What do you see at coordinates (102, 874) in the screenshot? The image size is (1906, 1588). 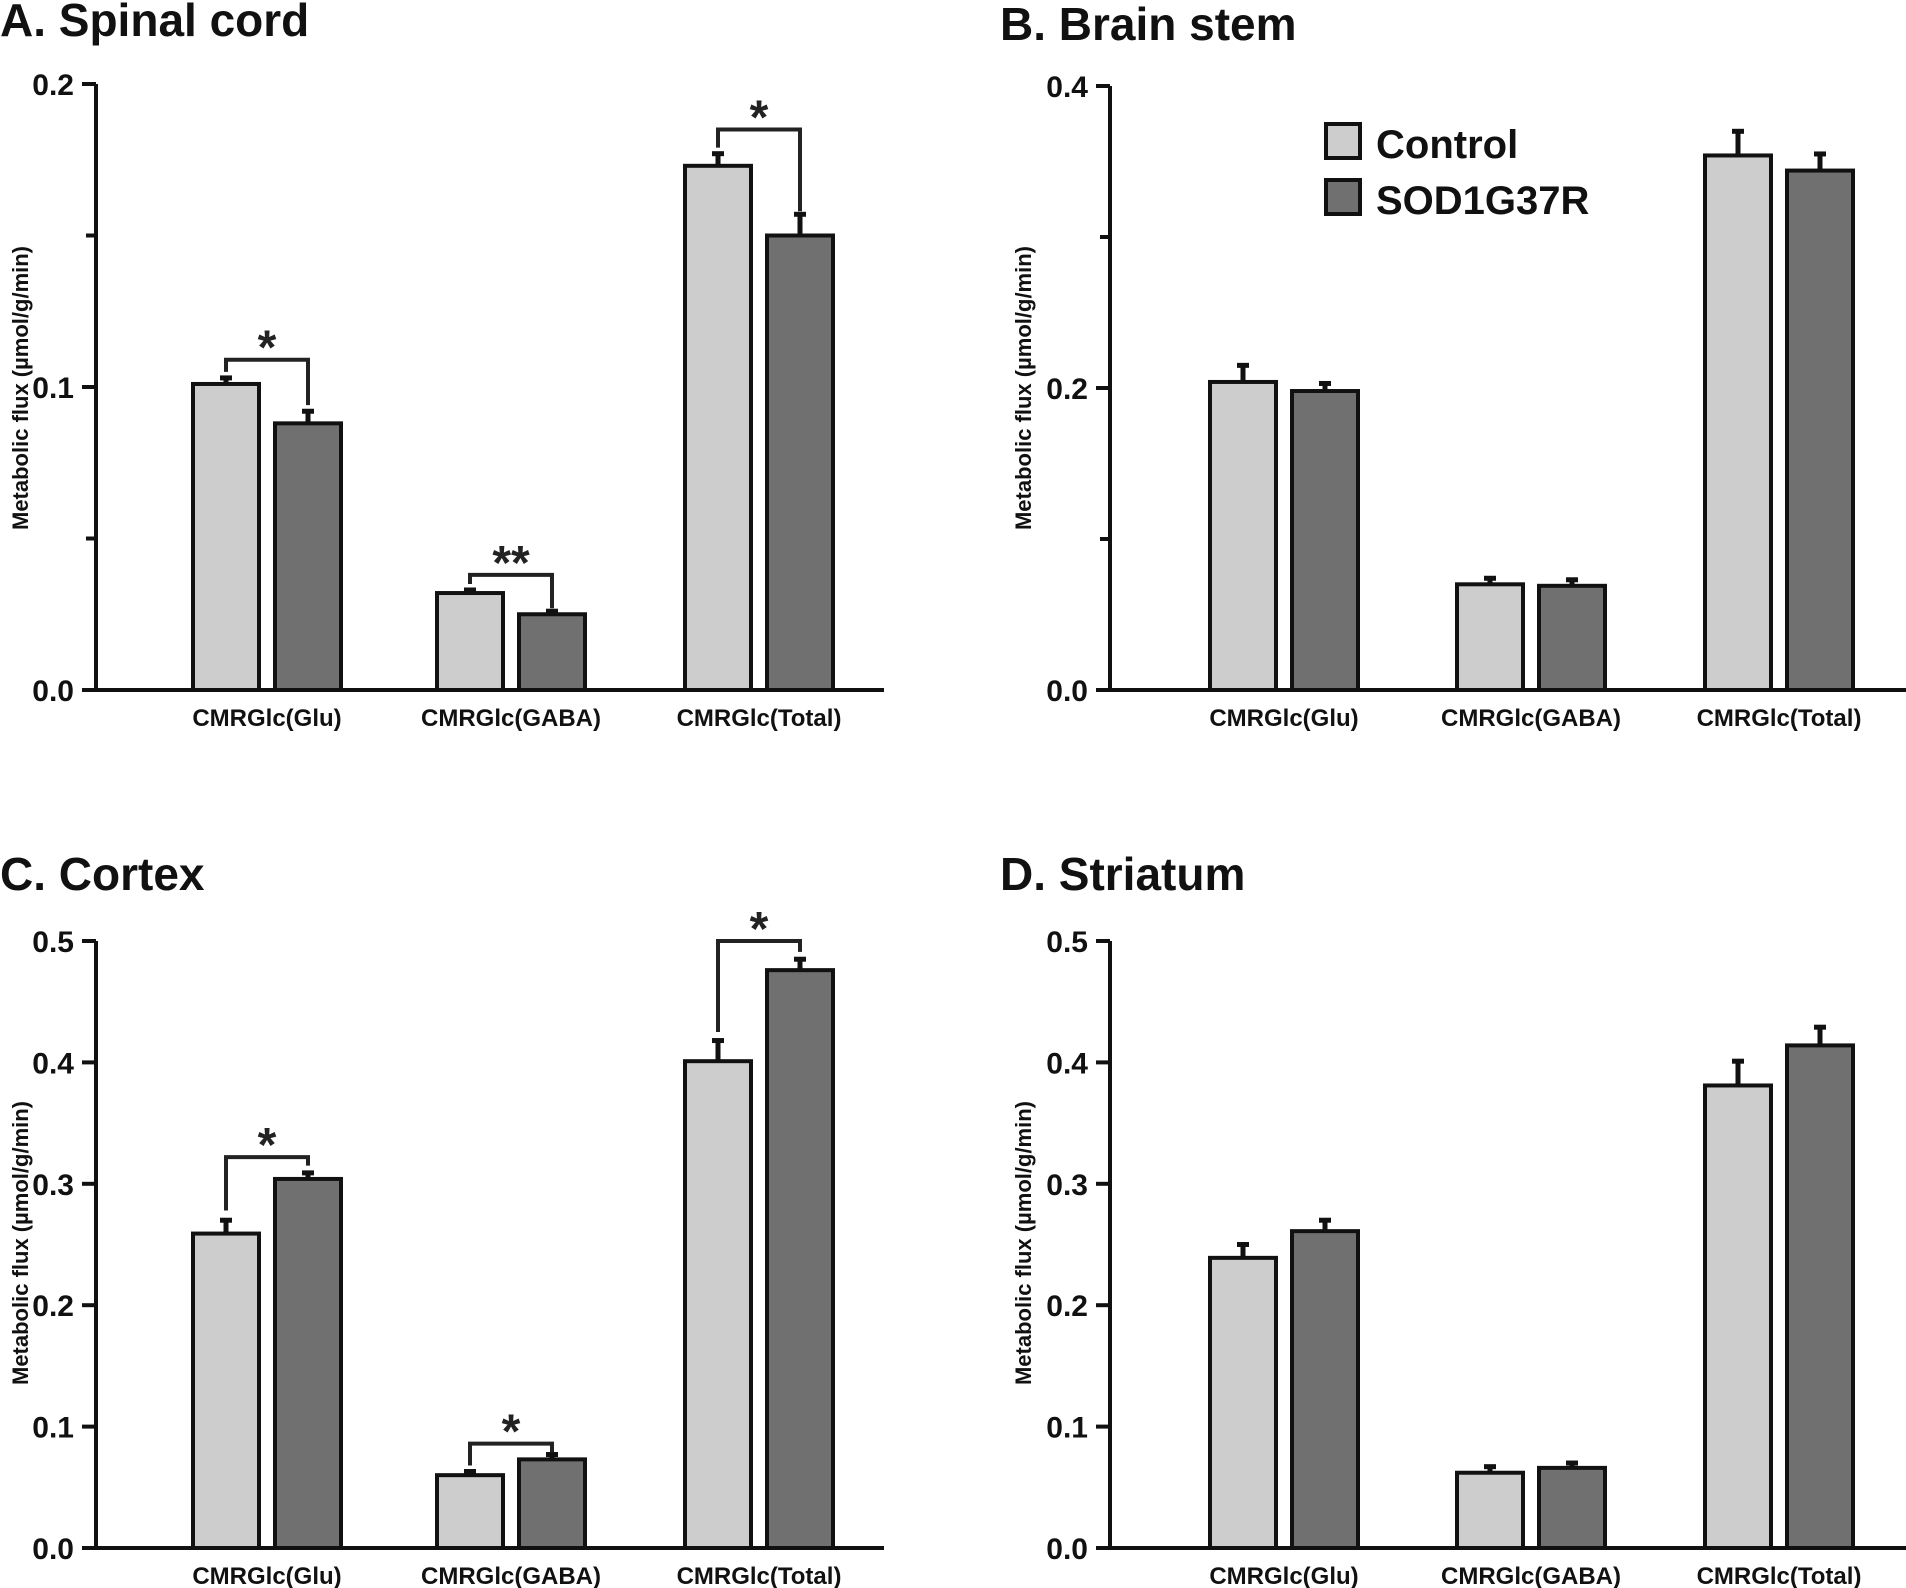 I see `panel-title: C. Cortex` at bounding box center [102, 874].